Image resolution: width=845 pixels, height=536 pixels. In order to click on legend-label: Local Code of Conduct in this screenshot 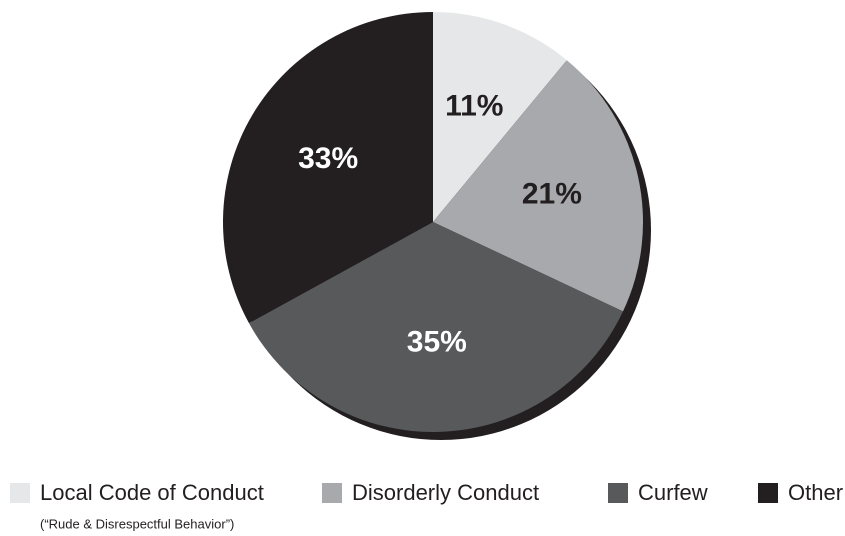, I will do `click(152, 492)`.